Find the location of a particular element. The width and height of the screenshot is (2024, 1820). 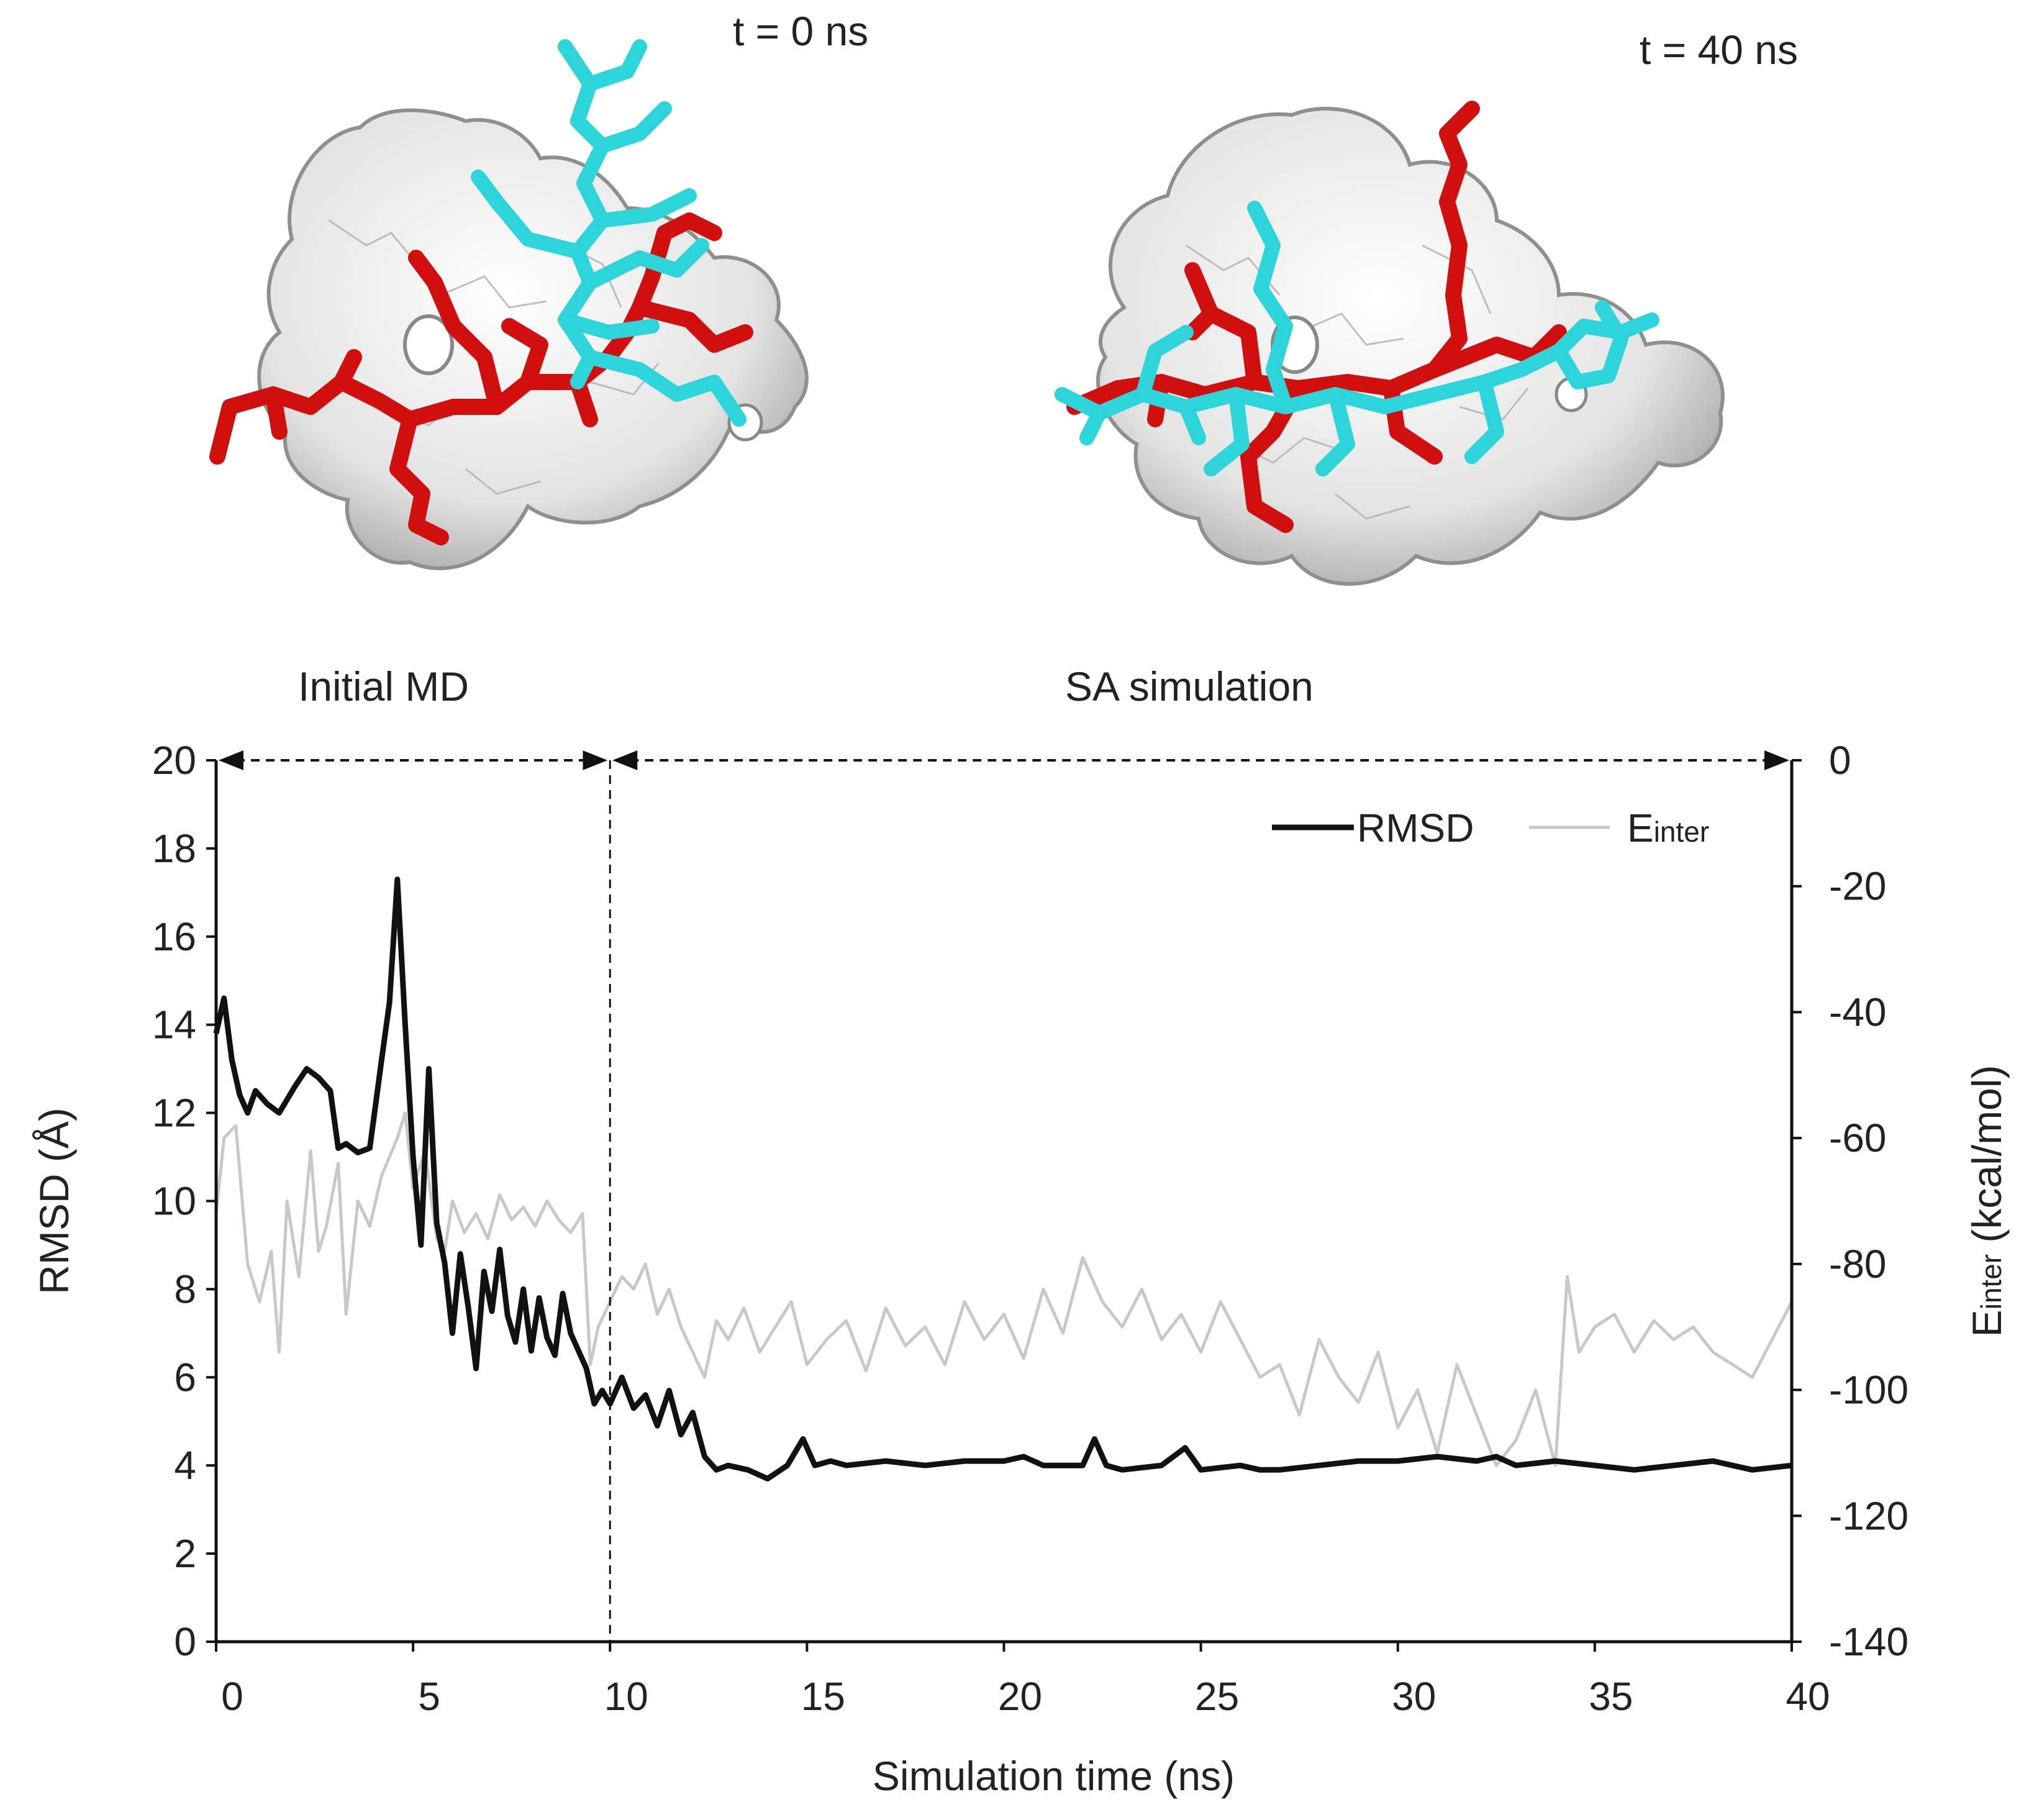

left-tick-label: 0 is located at coordinates (185, 1642).